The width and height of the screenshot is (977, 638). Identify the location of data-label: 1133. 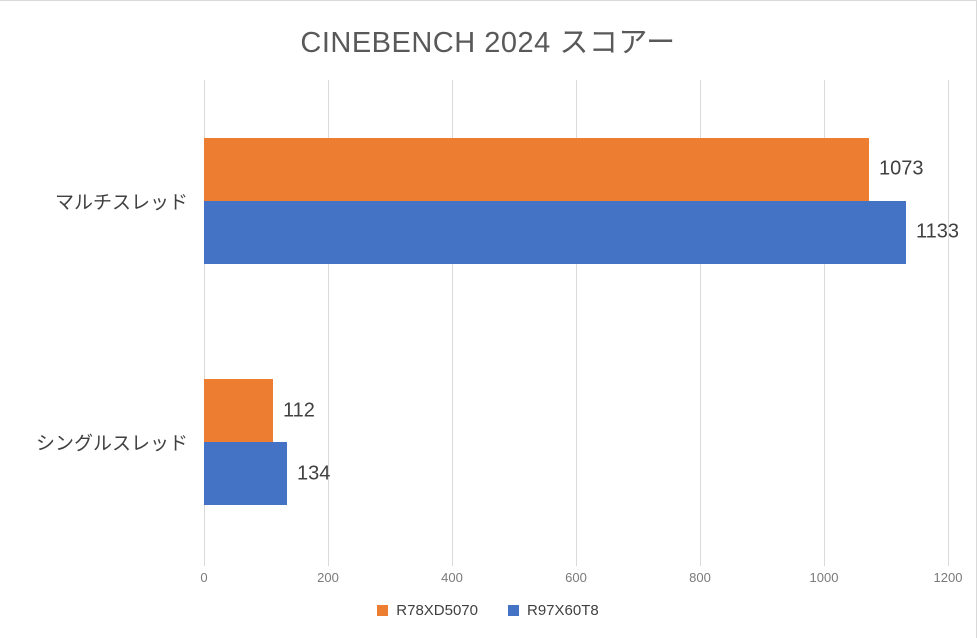
(938, 231).